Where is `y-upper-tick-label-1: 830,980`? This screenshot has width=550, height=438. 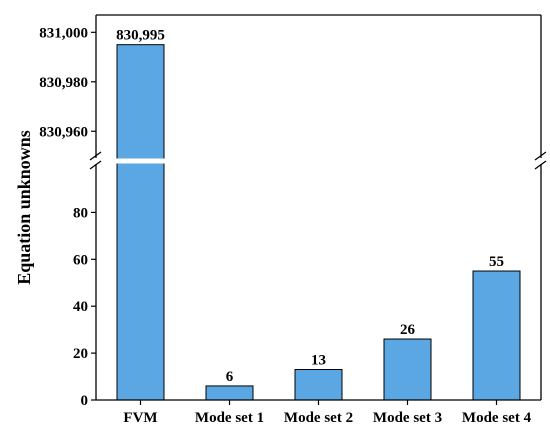
y-upper-tick-label-1: 830,980 is located at coordinates (63, 83).